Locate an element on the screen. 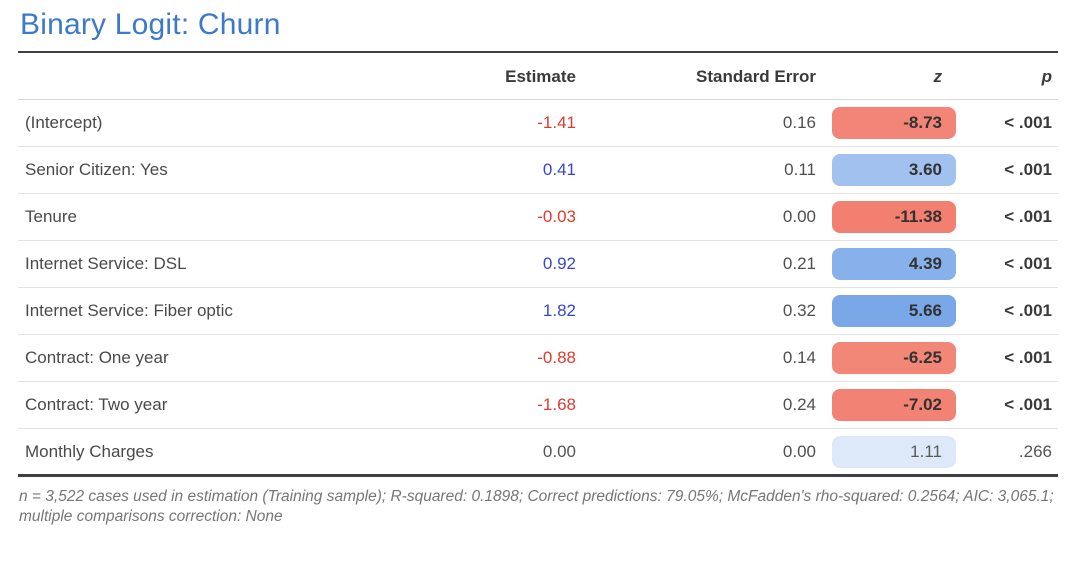 This screenshot has height=567, width=1074. row-label: Tenure is located at coordinates (238, 217).